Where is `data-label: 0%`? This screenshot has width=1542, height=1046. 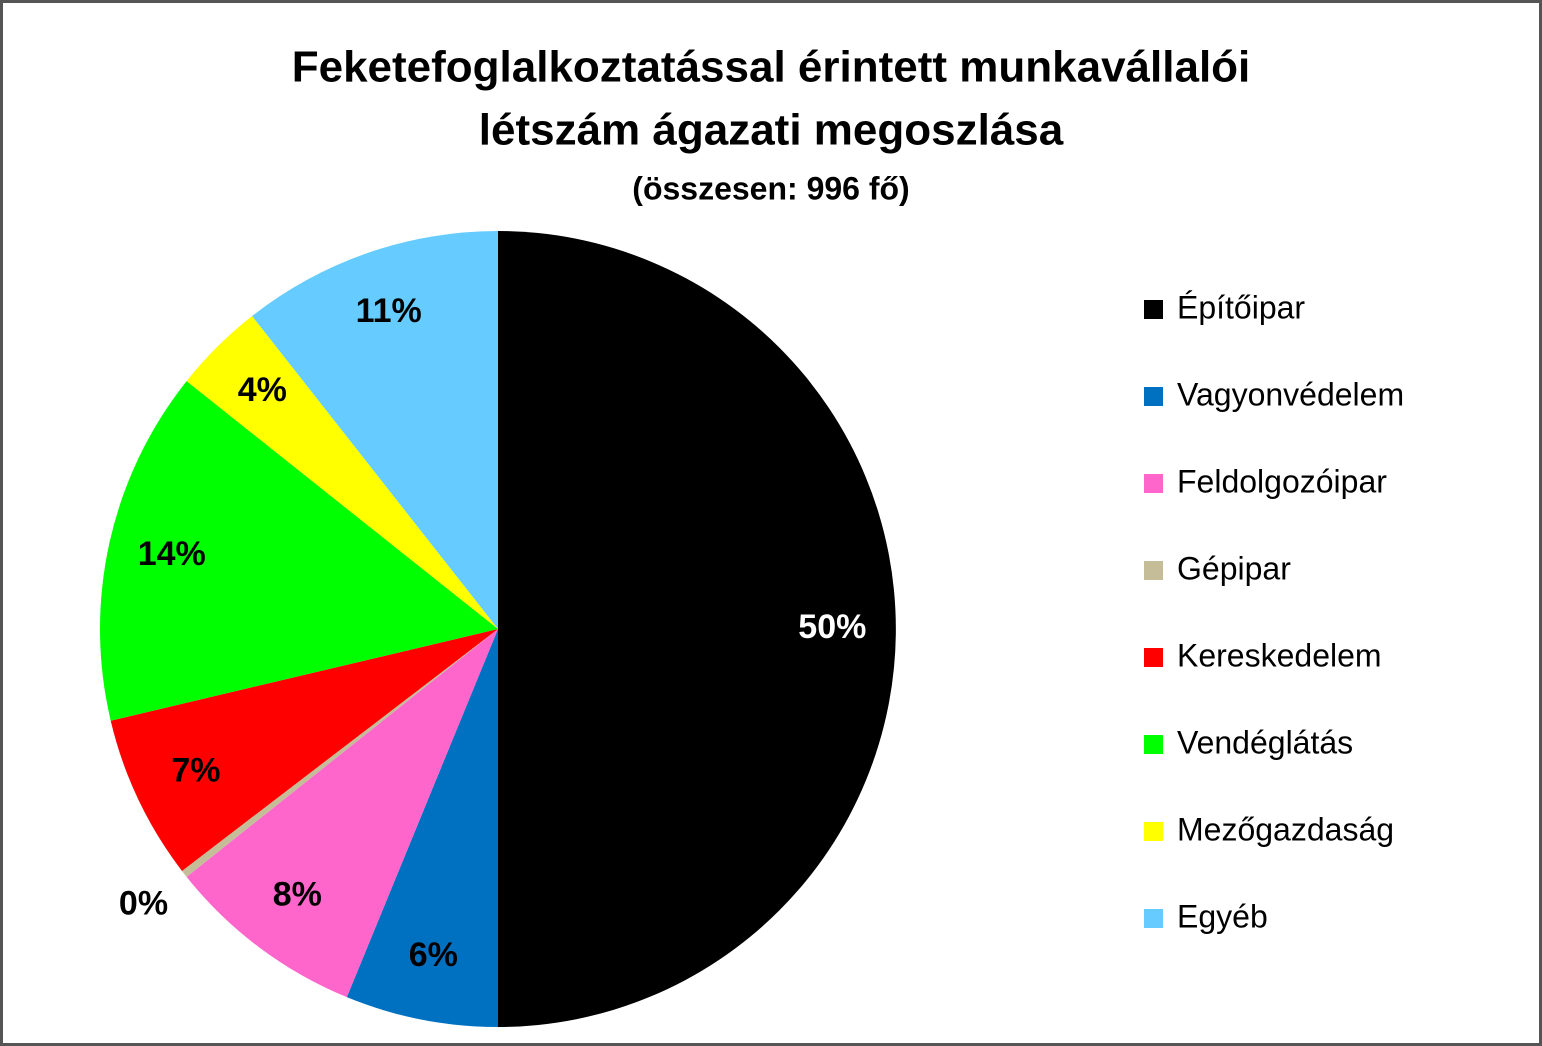 data-label: 0% is located at coordinates (143, 904).